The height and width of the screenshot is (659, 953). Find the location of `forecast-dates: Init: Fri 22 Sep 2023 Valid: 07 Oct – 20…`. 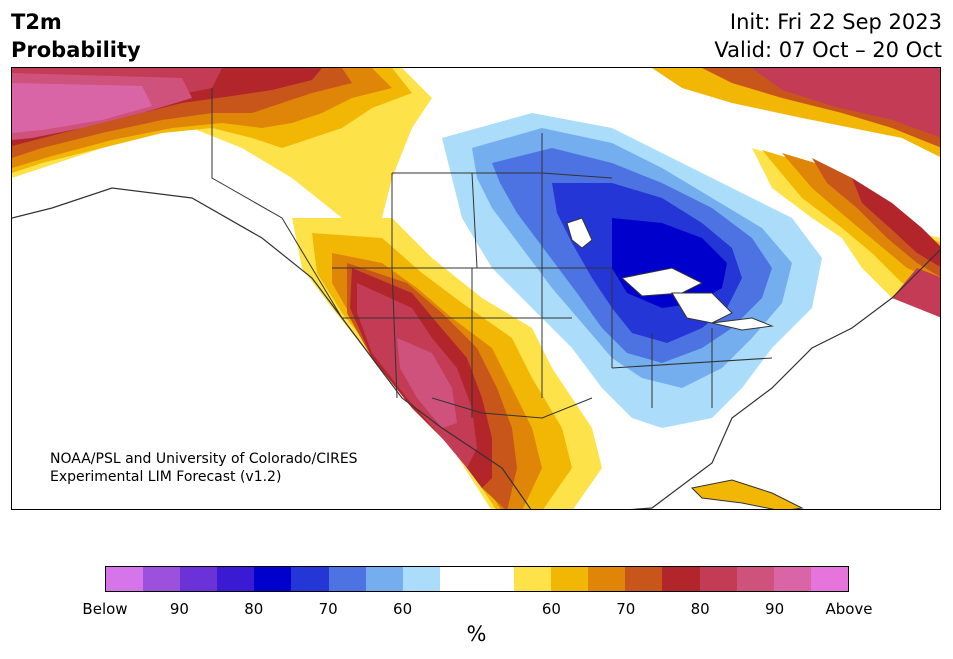

forecast-dates: Init: Fri 22 Sep 2023 Valid: 07 Oct – 20… is located at coordinates (828, 36).